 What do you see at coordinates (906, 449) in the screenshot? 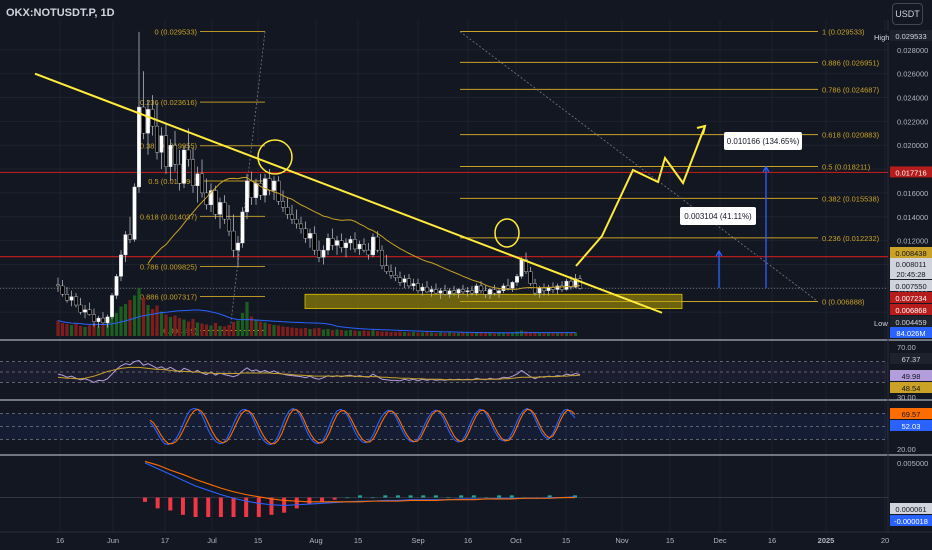
I see `stoch-bottom-tick: 20.00` at bounding box center [906, 449].